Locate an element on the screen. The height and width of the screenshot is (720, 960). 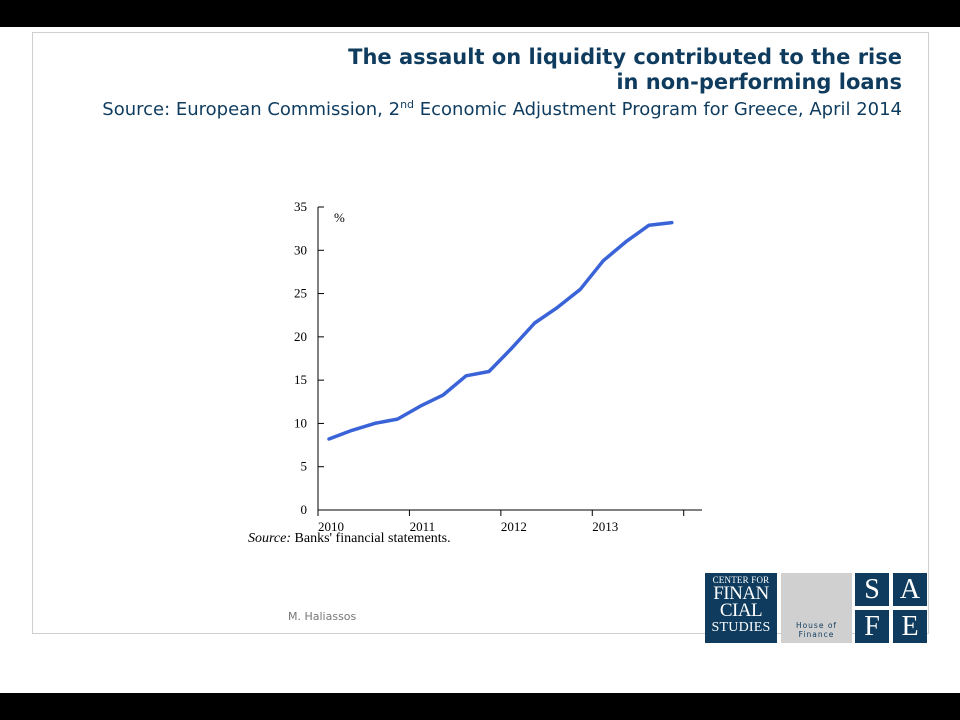
source-note-label: Source: is located at coordinates (270, 538).